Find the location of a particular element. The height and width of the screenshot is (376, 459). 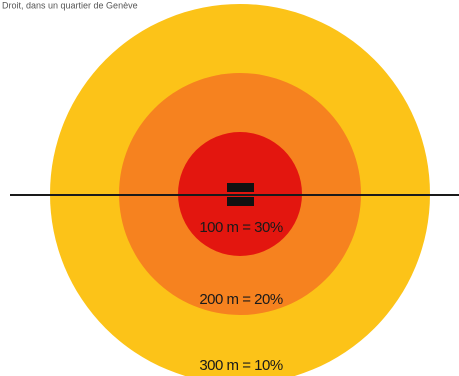

zone-label: 200 m = 20% is located at coordinates (240, 299).